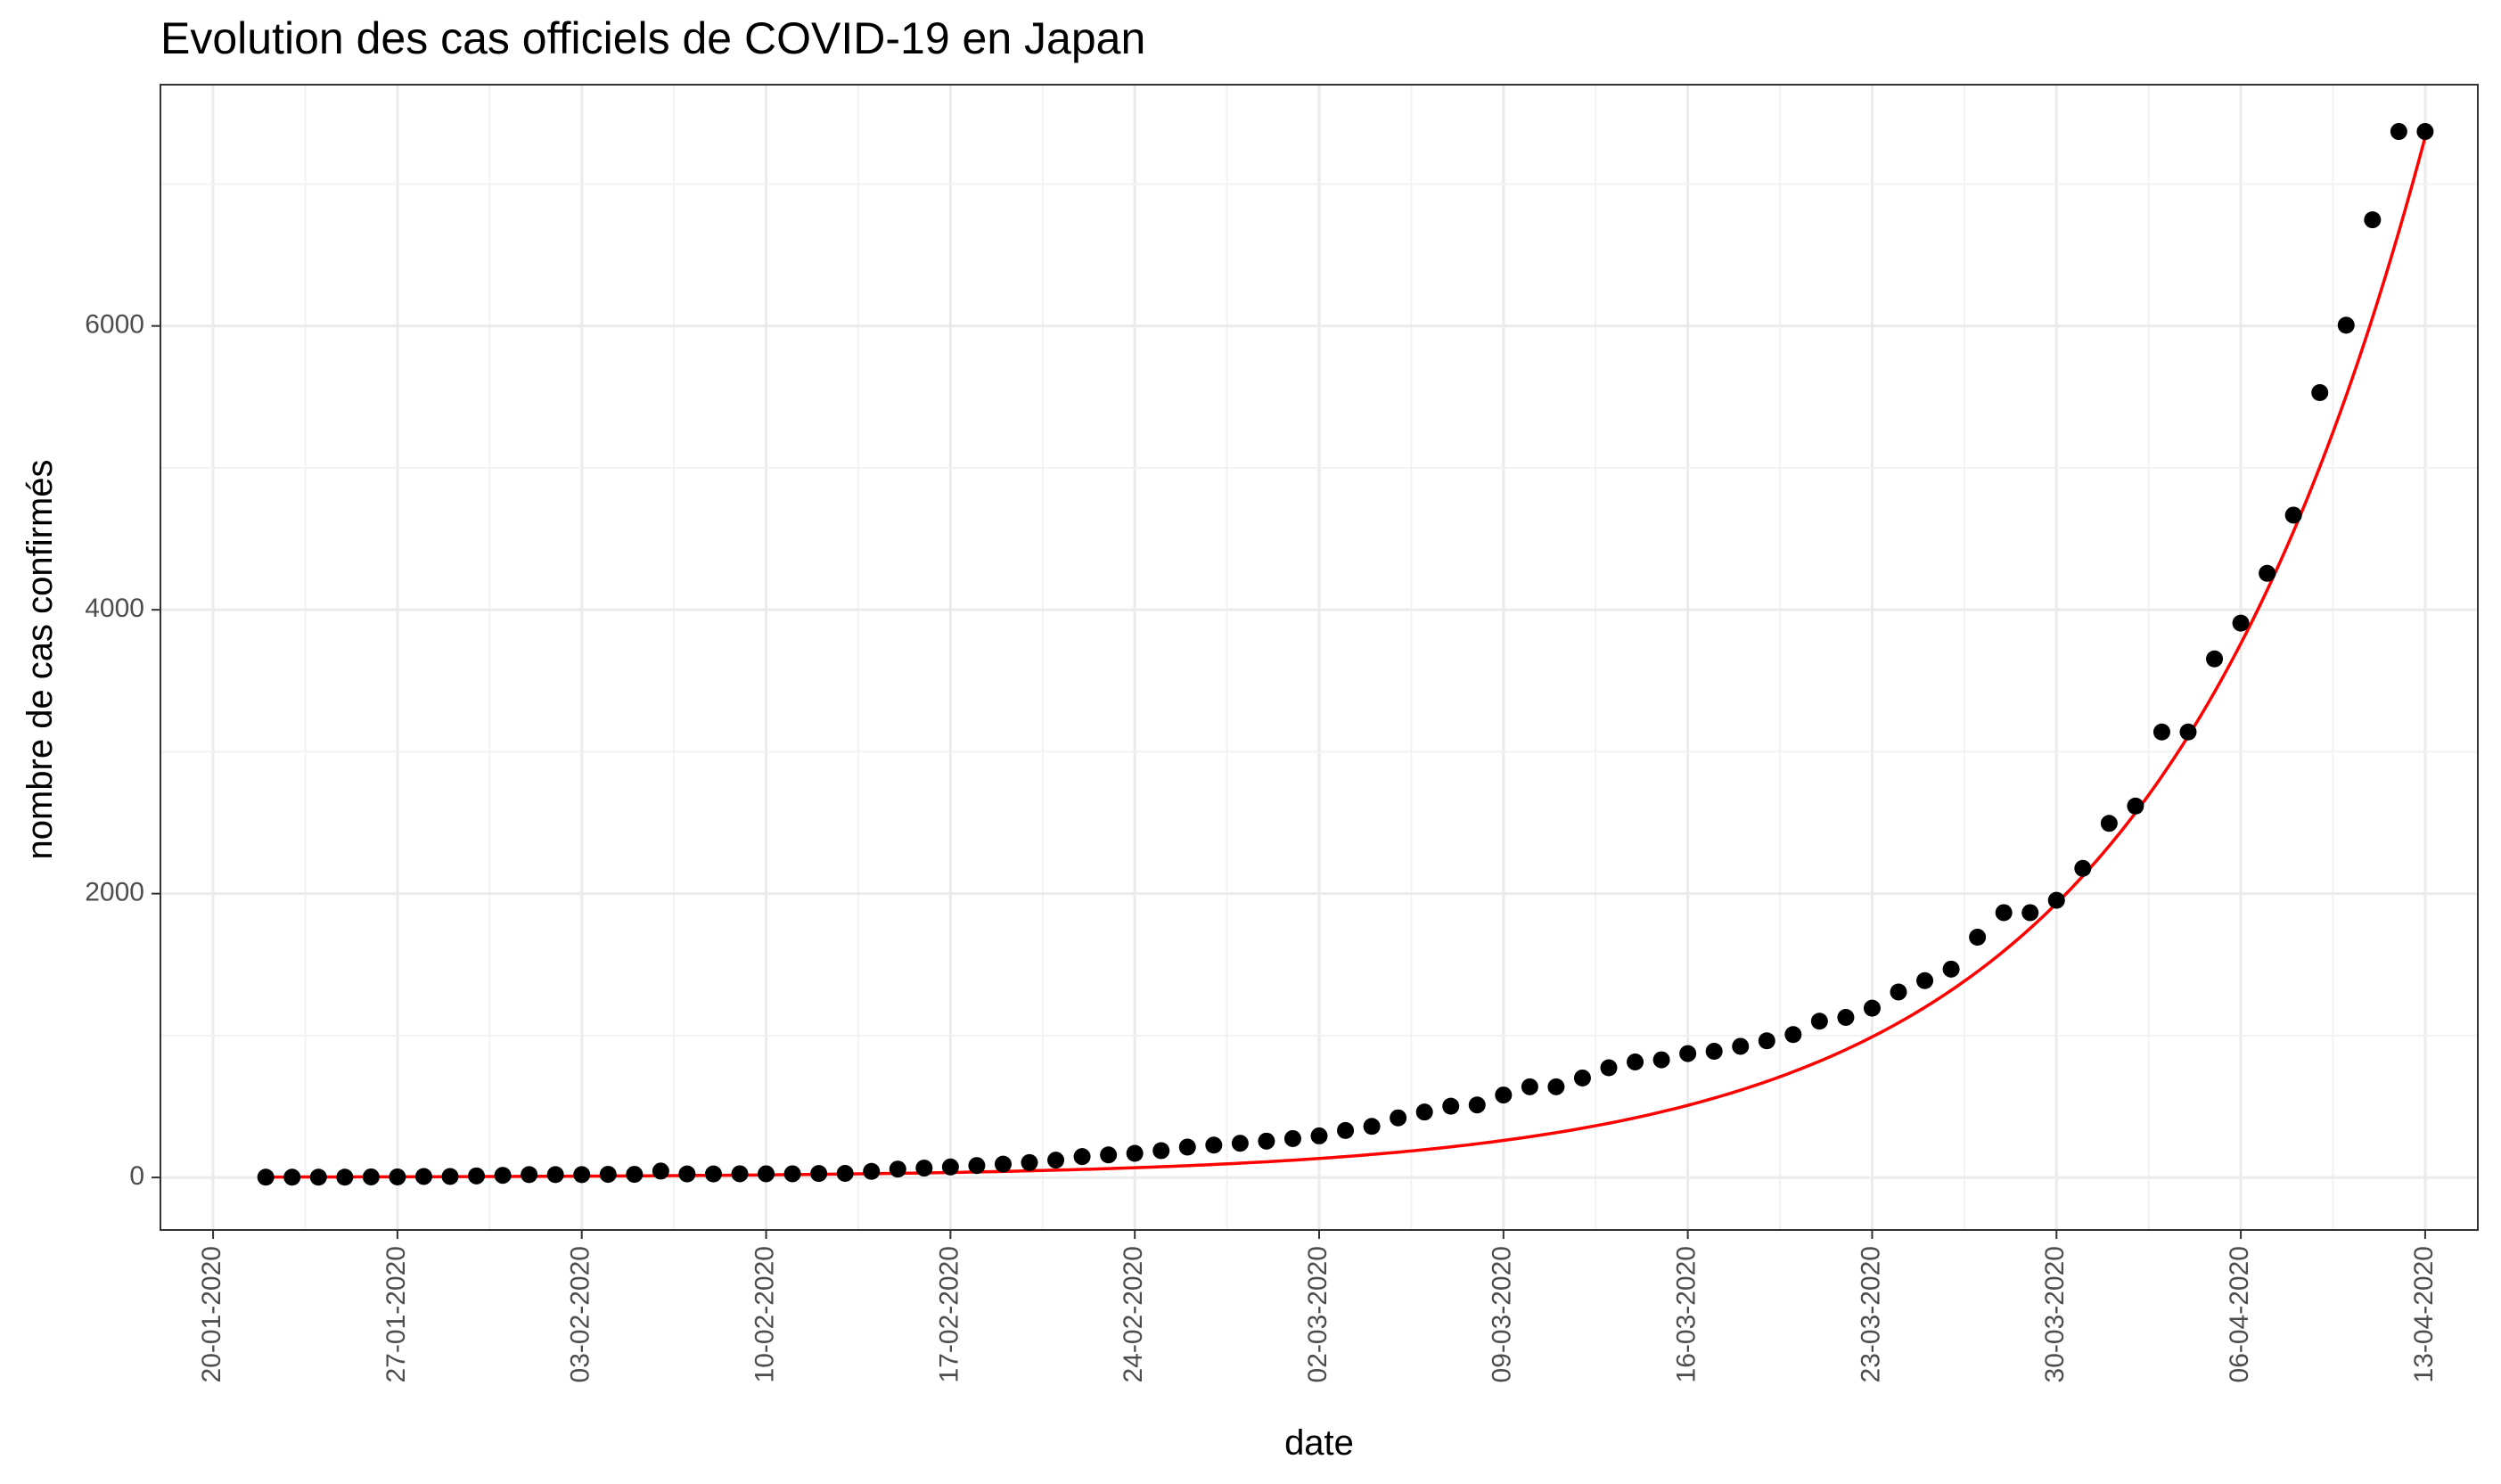 The width and height of the screenshot is (2501, 1484). Describe the element at coordinates (580, 1314) in the screenshot. I see `x-tick-label: 03-02-2020` at that location.